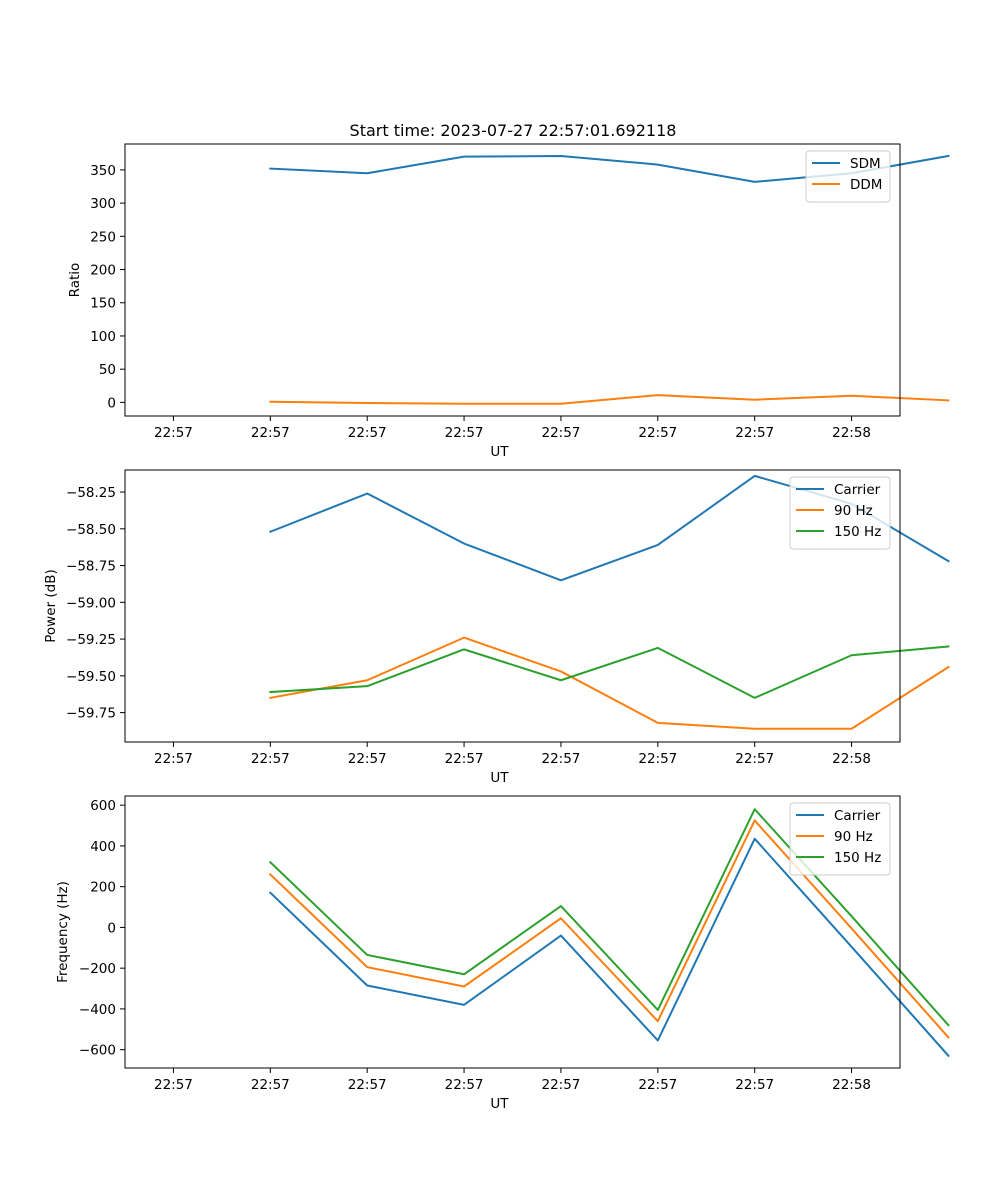 This screenshot has width=1000, height=1200. Describe the element at coordinates (103, 204) in the screenshot. I see `y-tick-label: 300` at that location.